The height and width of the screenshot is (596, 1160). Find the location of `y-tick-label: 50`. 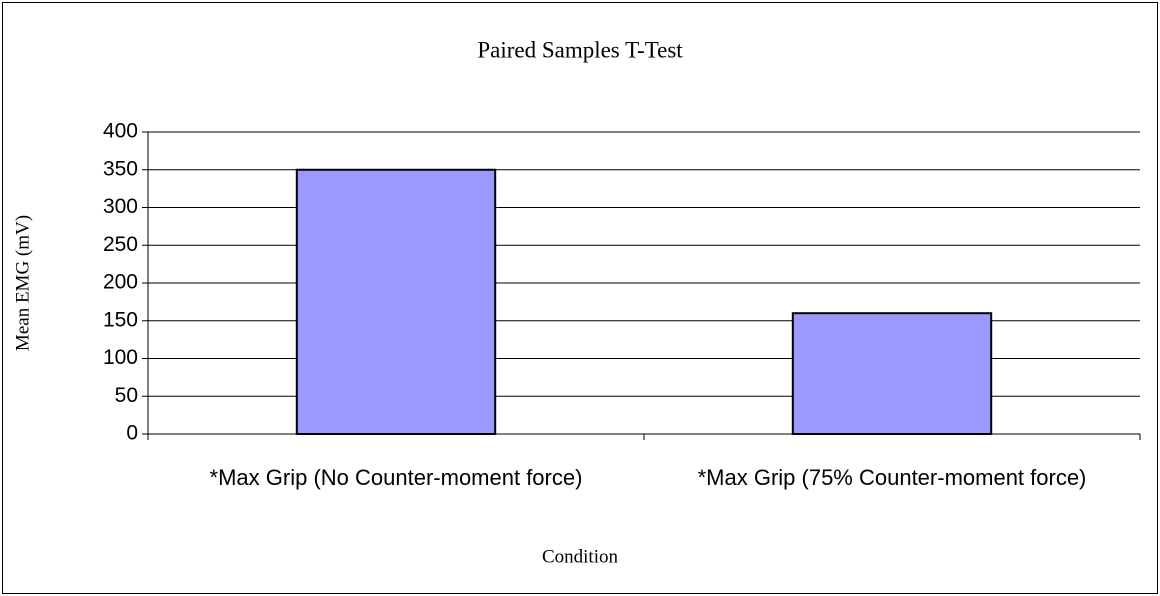

y-tick-label: 50 is located at coordinates (126, 395).